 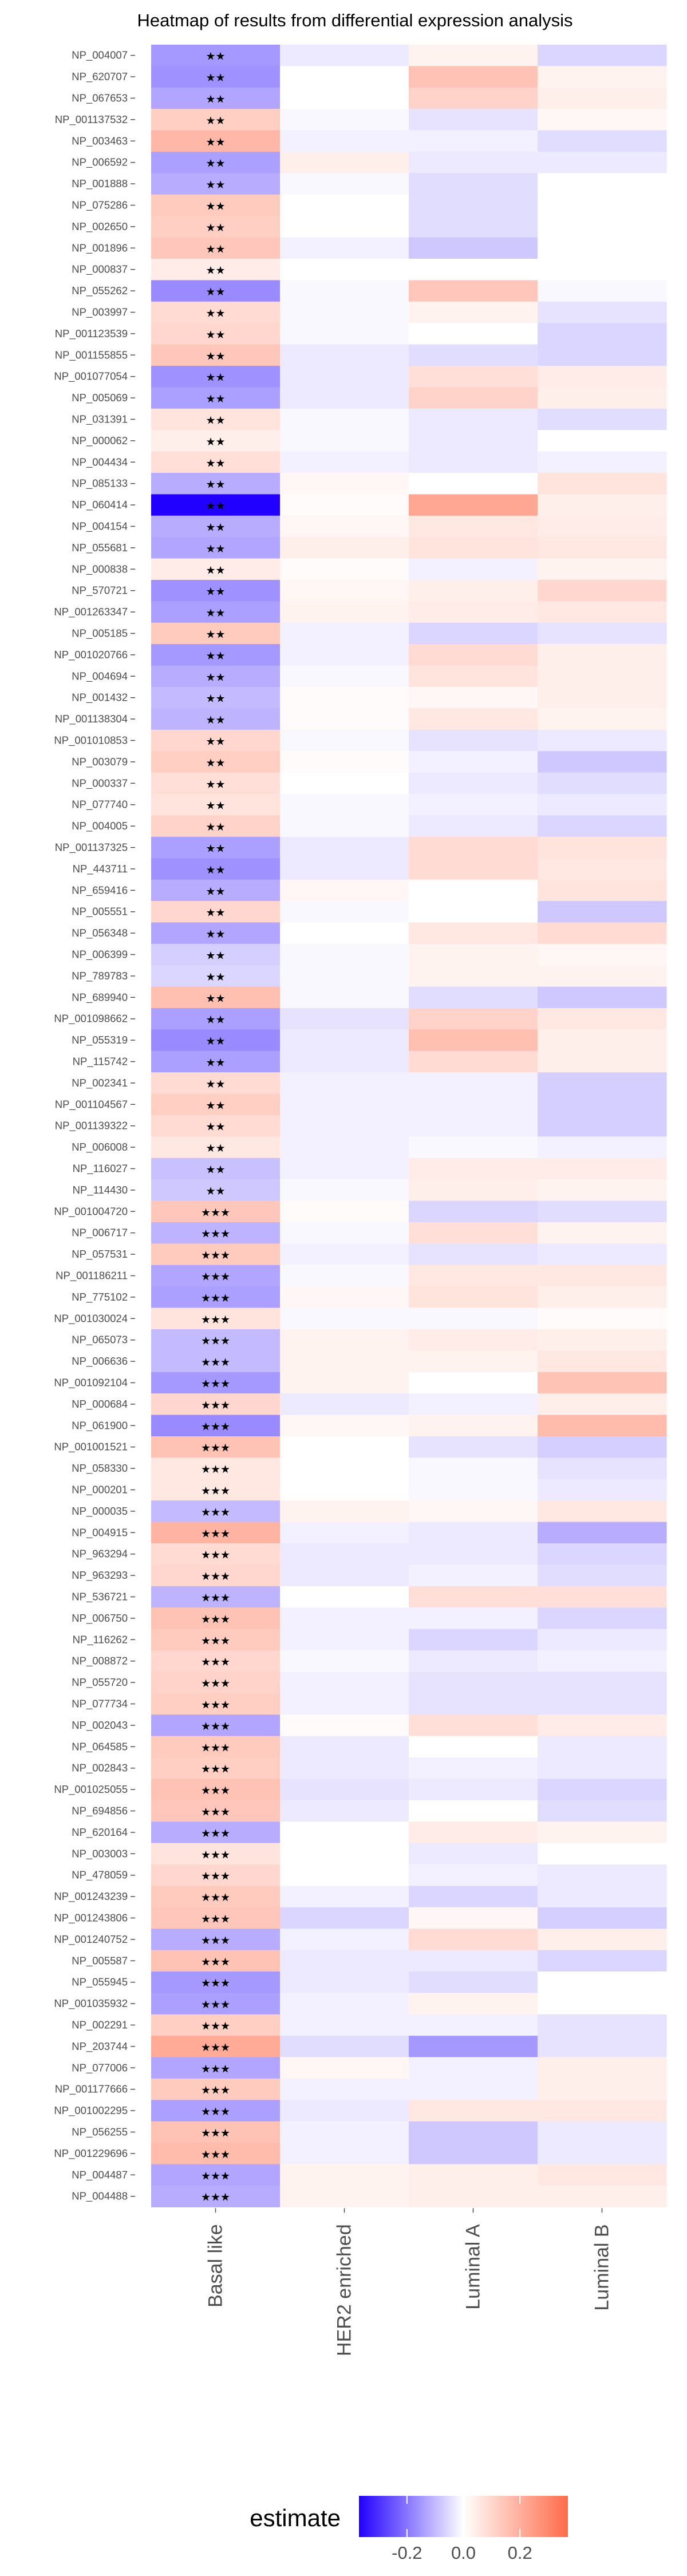 I want to click on row-label: NP_006399, so click(x=100, y=955).